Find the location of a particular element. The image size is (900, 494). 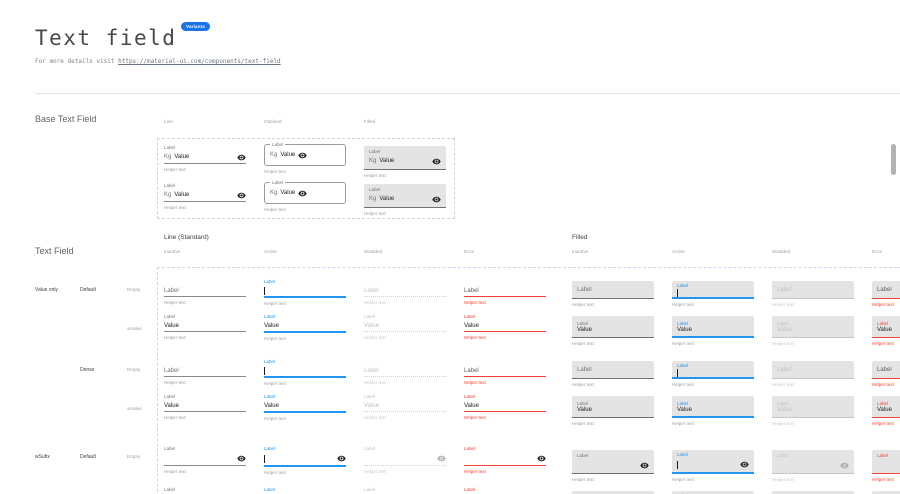

base-components-container is located at coordinates (306, 178).